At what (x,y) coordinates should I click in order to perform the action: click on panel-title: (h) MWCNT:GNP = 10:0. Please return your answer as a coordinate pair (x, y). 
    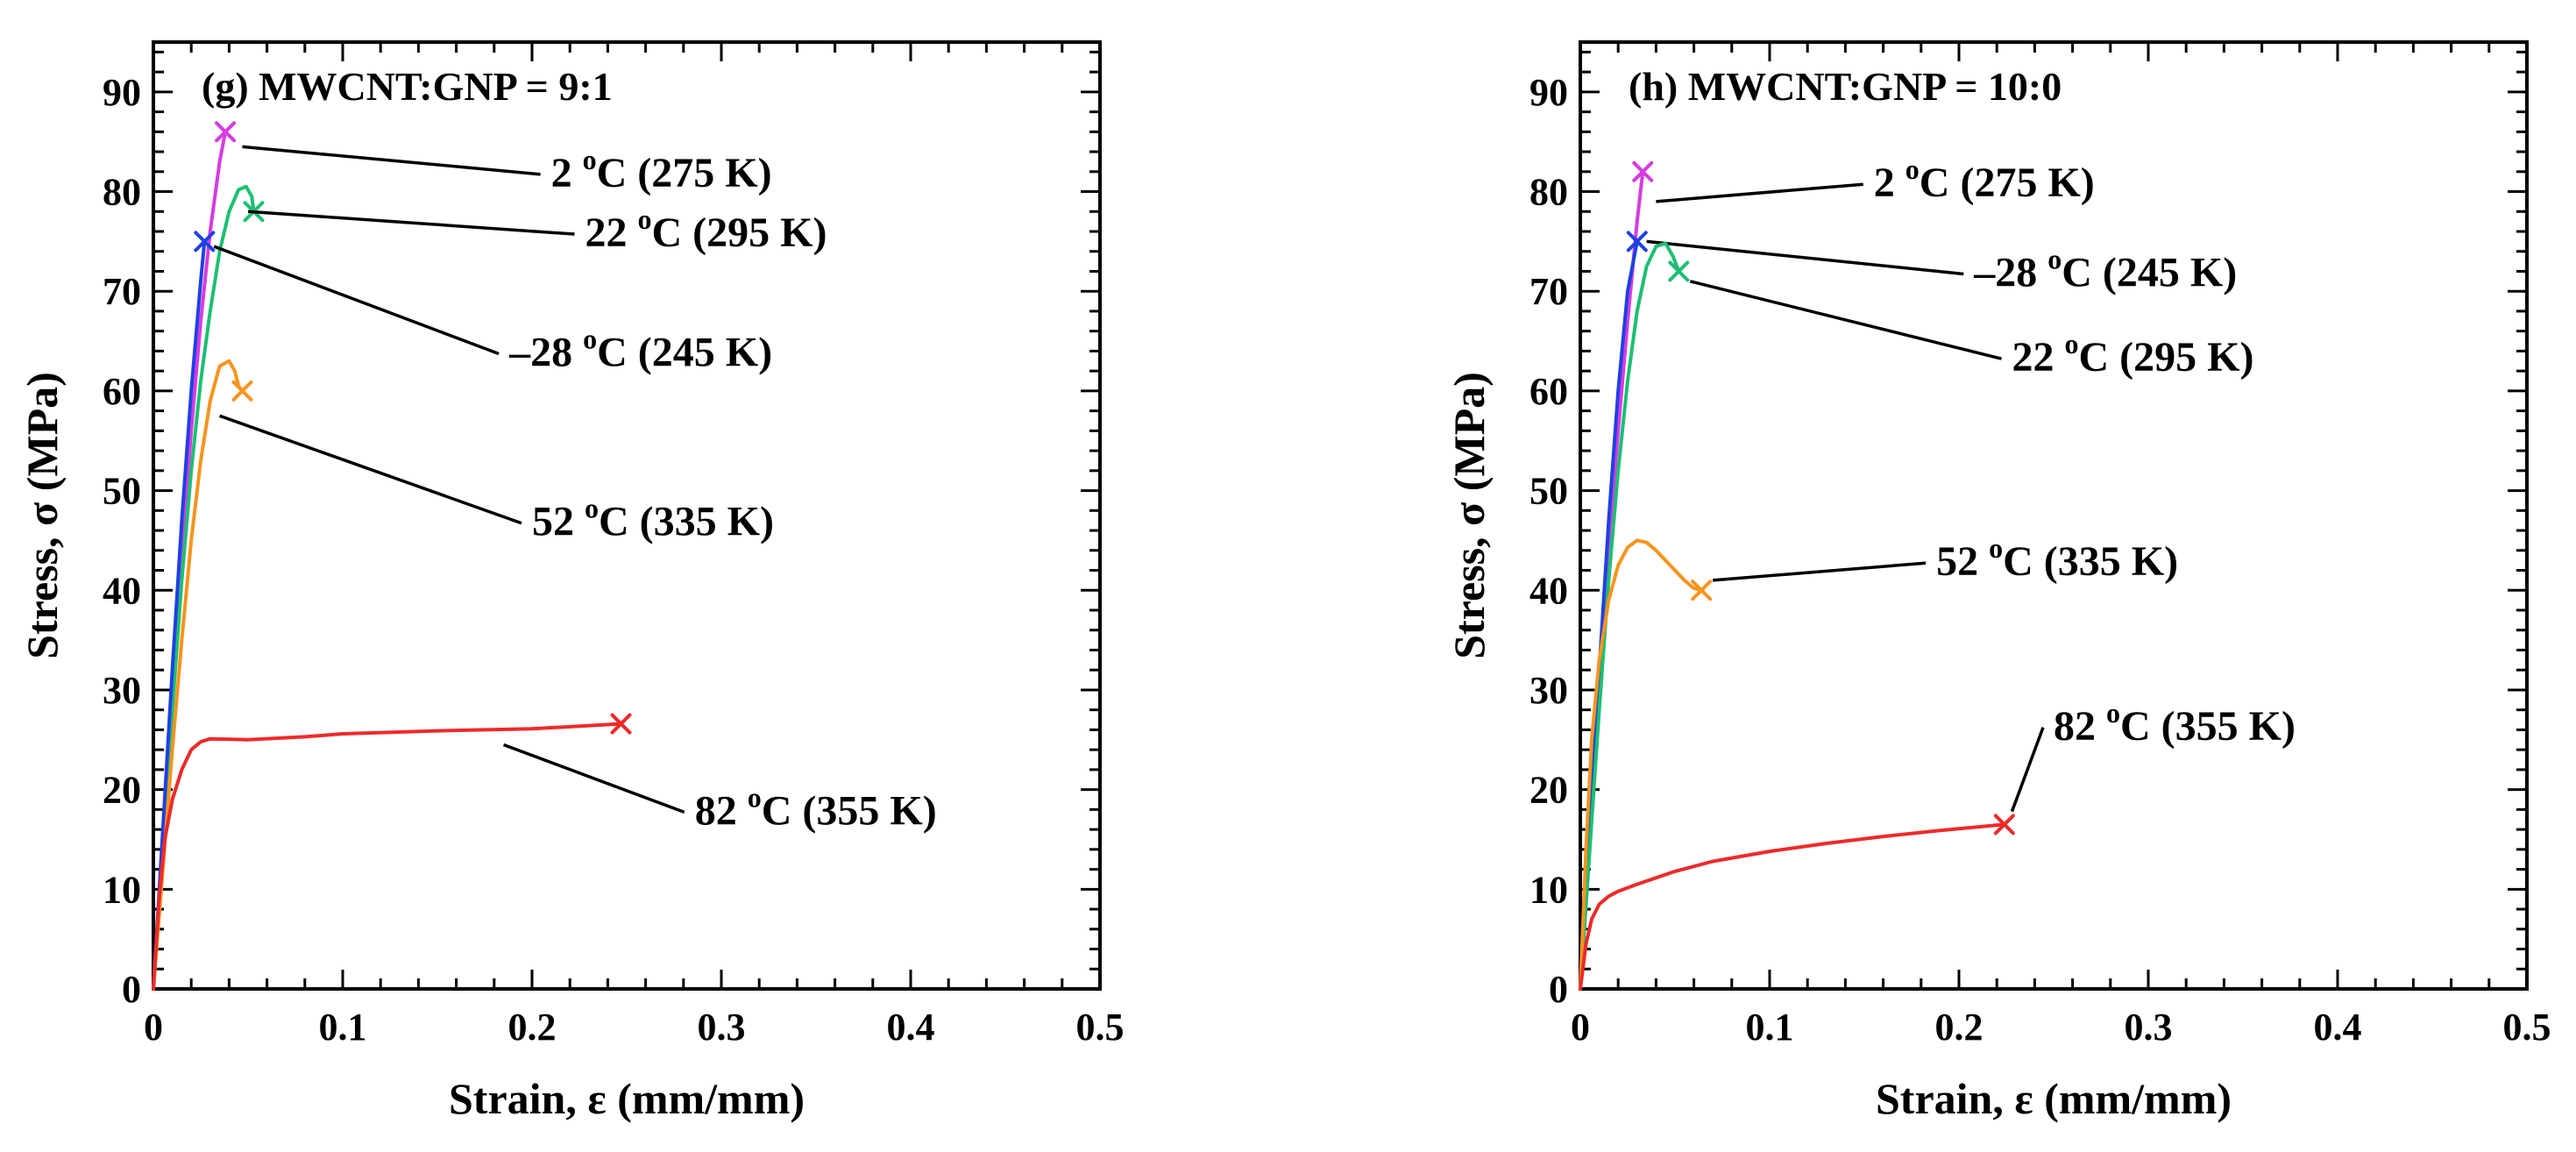
    Looking at the image, I should click on (1845, 86).